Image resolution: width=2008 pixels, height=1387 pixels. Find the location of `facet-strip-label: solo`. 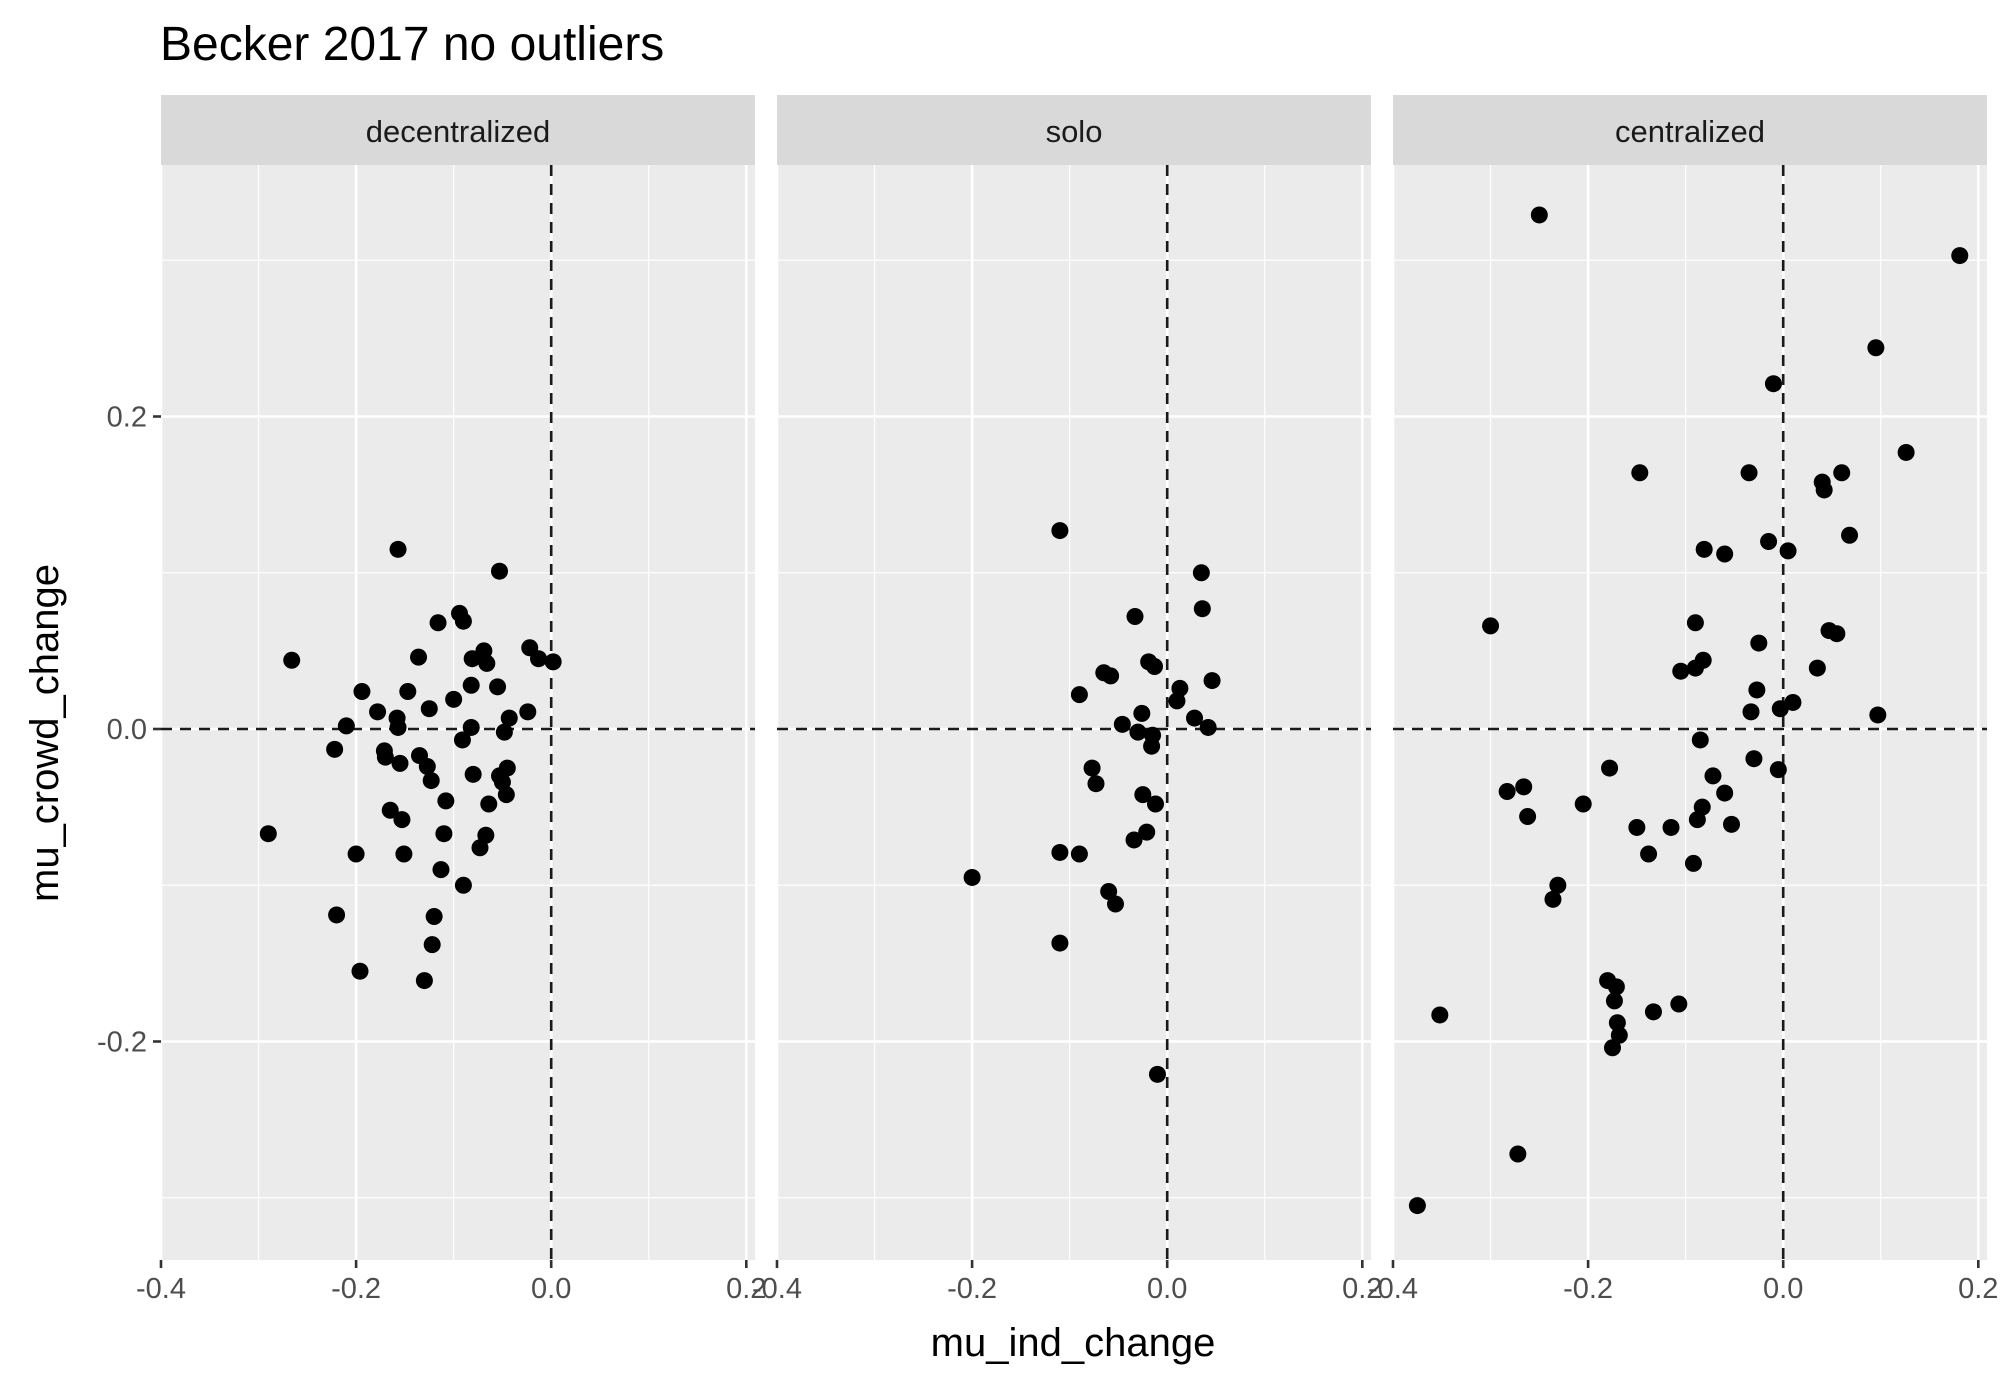

facet-strip-label: solo is located at coordinates (1074, 131).